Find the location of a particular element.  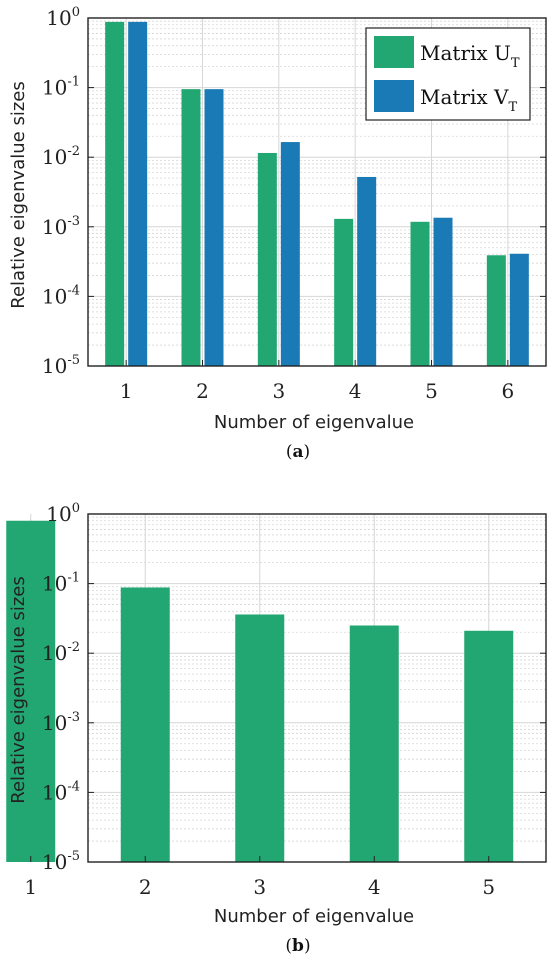

legend-swatch-matrix-v is located at coordinates (394, 96).